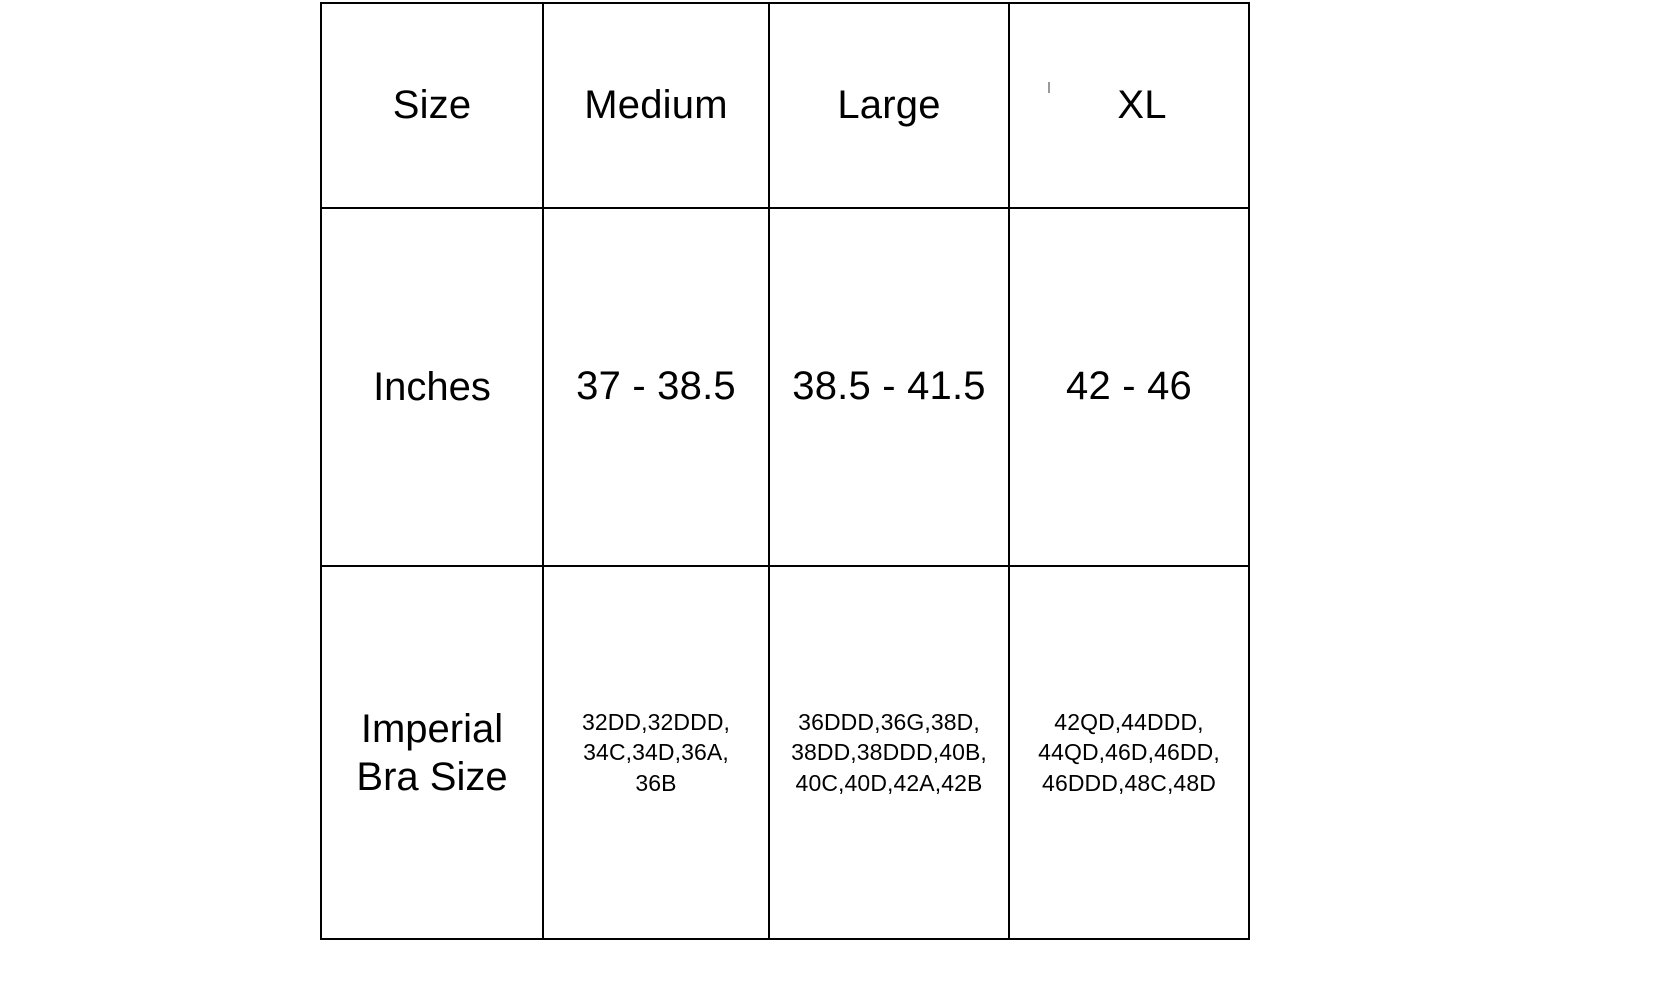 This screenshot has width=1660, height=1000. I want to click on bra-size-line: 34C,34D,36A,, so click(656, 752).